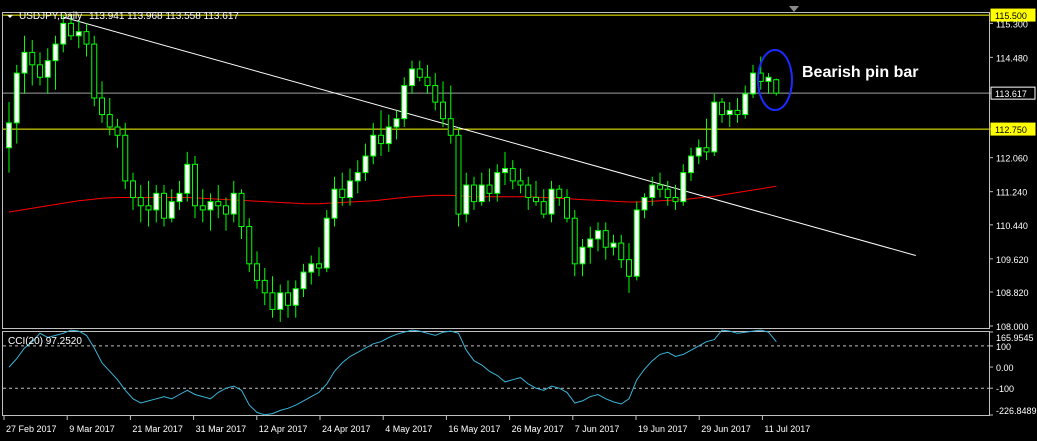  Describe the element at coordinates (1005, 368) in the screenshot. I see `cci-tick-label: 0.00` at that location.